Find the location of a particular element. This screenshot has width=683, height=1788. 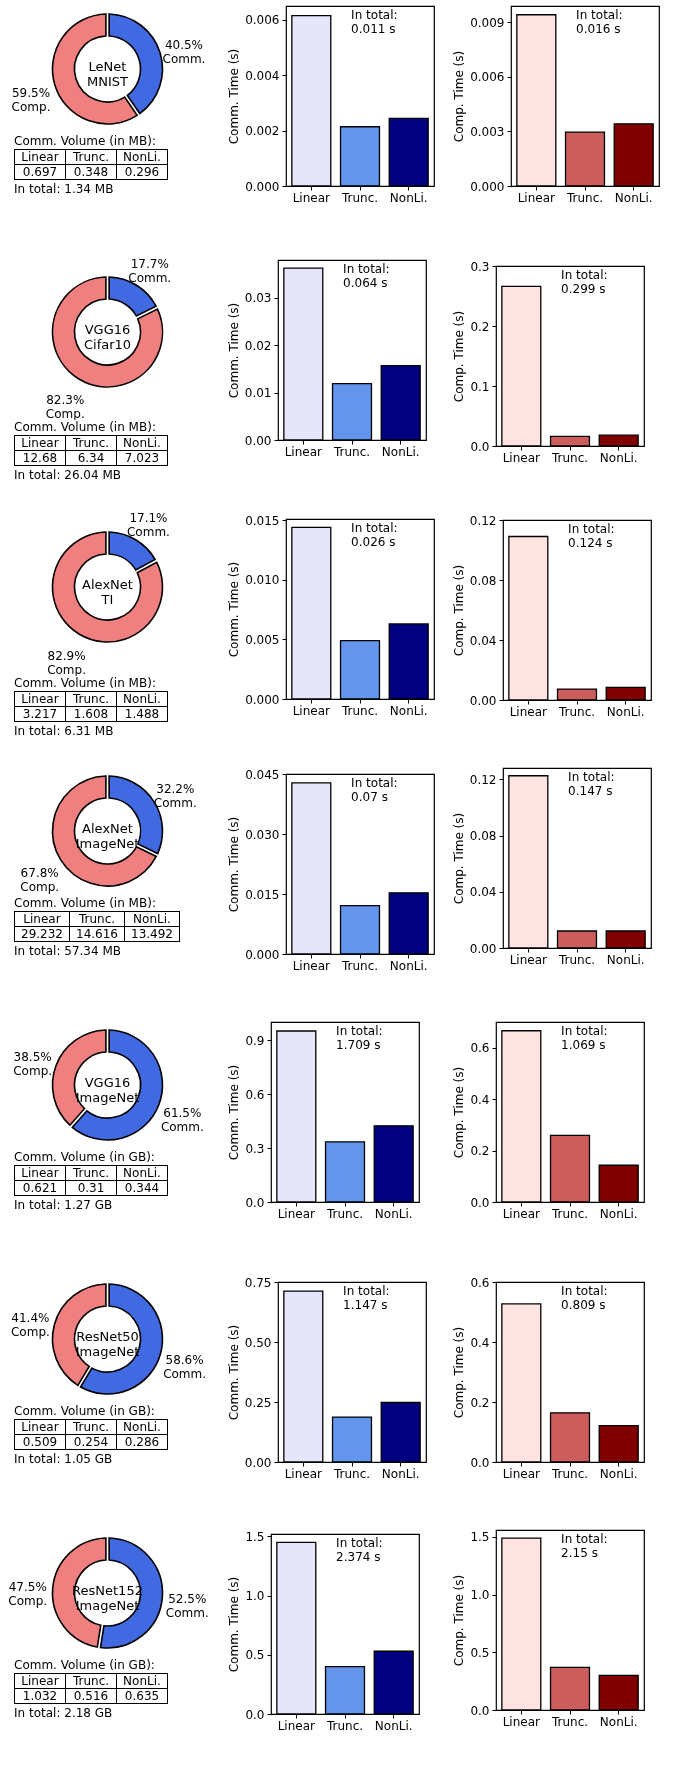

text: 0.348 is located at coordinates (91, 172).